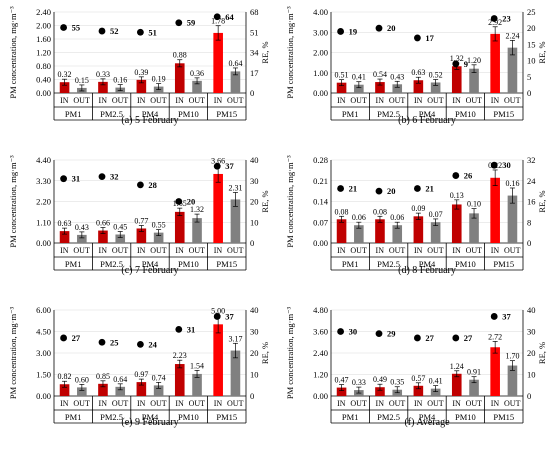 The width and height of the screenshot is (550, 459). Describe the element at coordinates (320, 53) in the screenshot. I see `y-tick-label: 2.00` at that location.